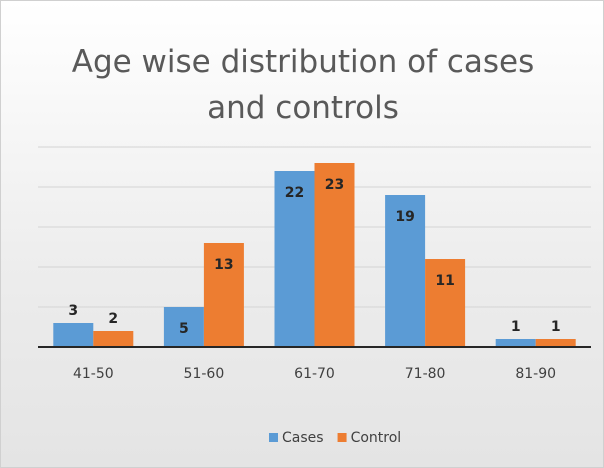 The height and width of the screenshot is (468, 604). I want to click on value-label: 2, so click(113, 319).